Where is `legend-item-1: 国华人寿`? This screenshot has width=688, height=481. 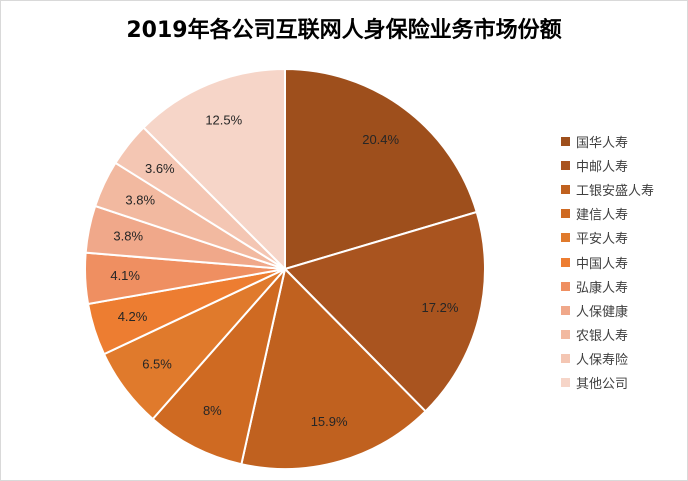 legend-item-1: 国华人寿 is located at coordinates (623, 141).